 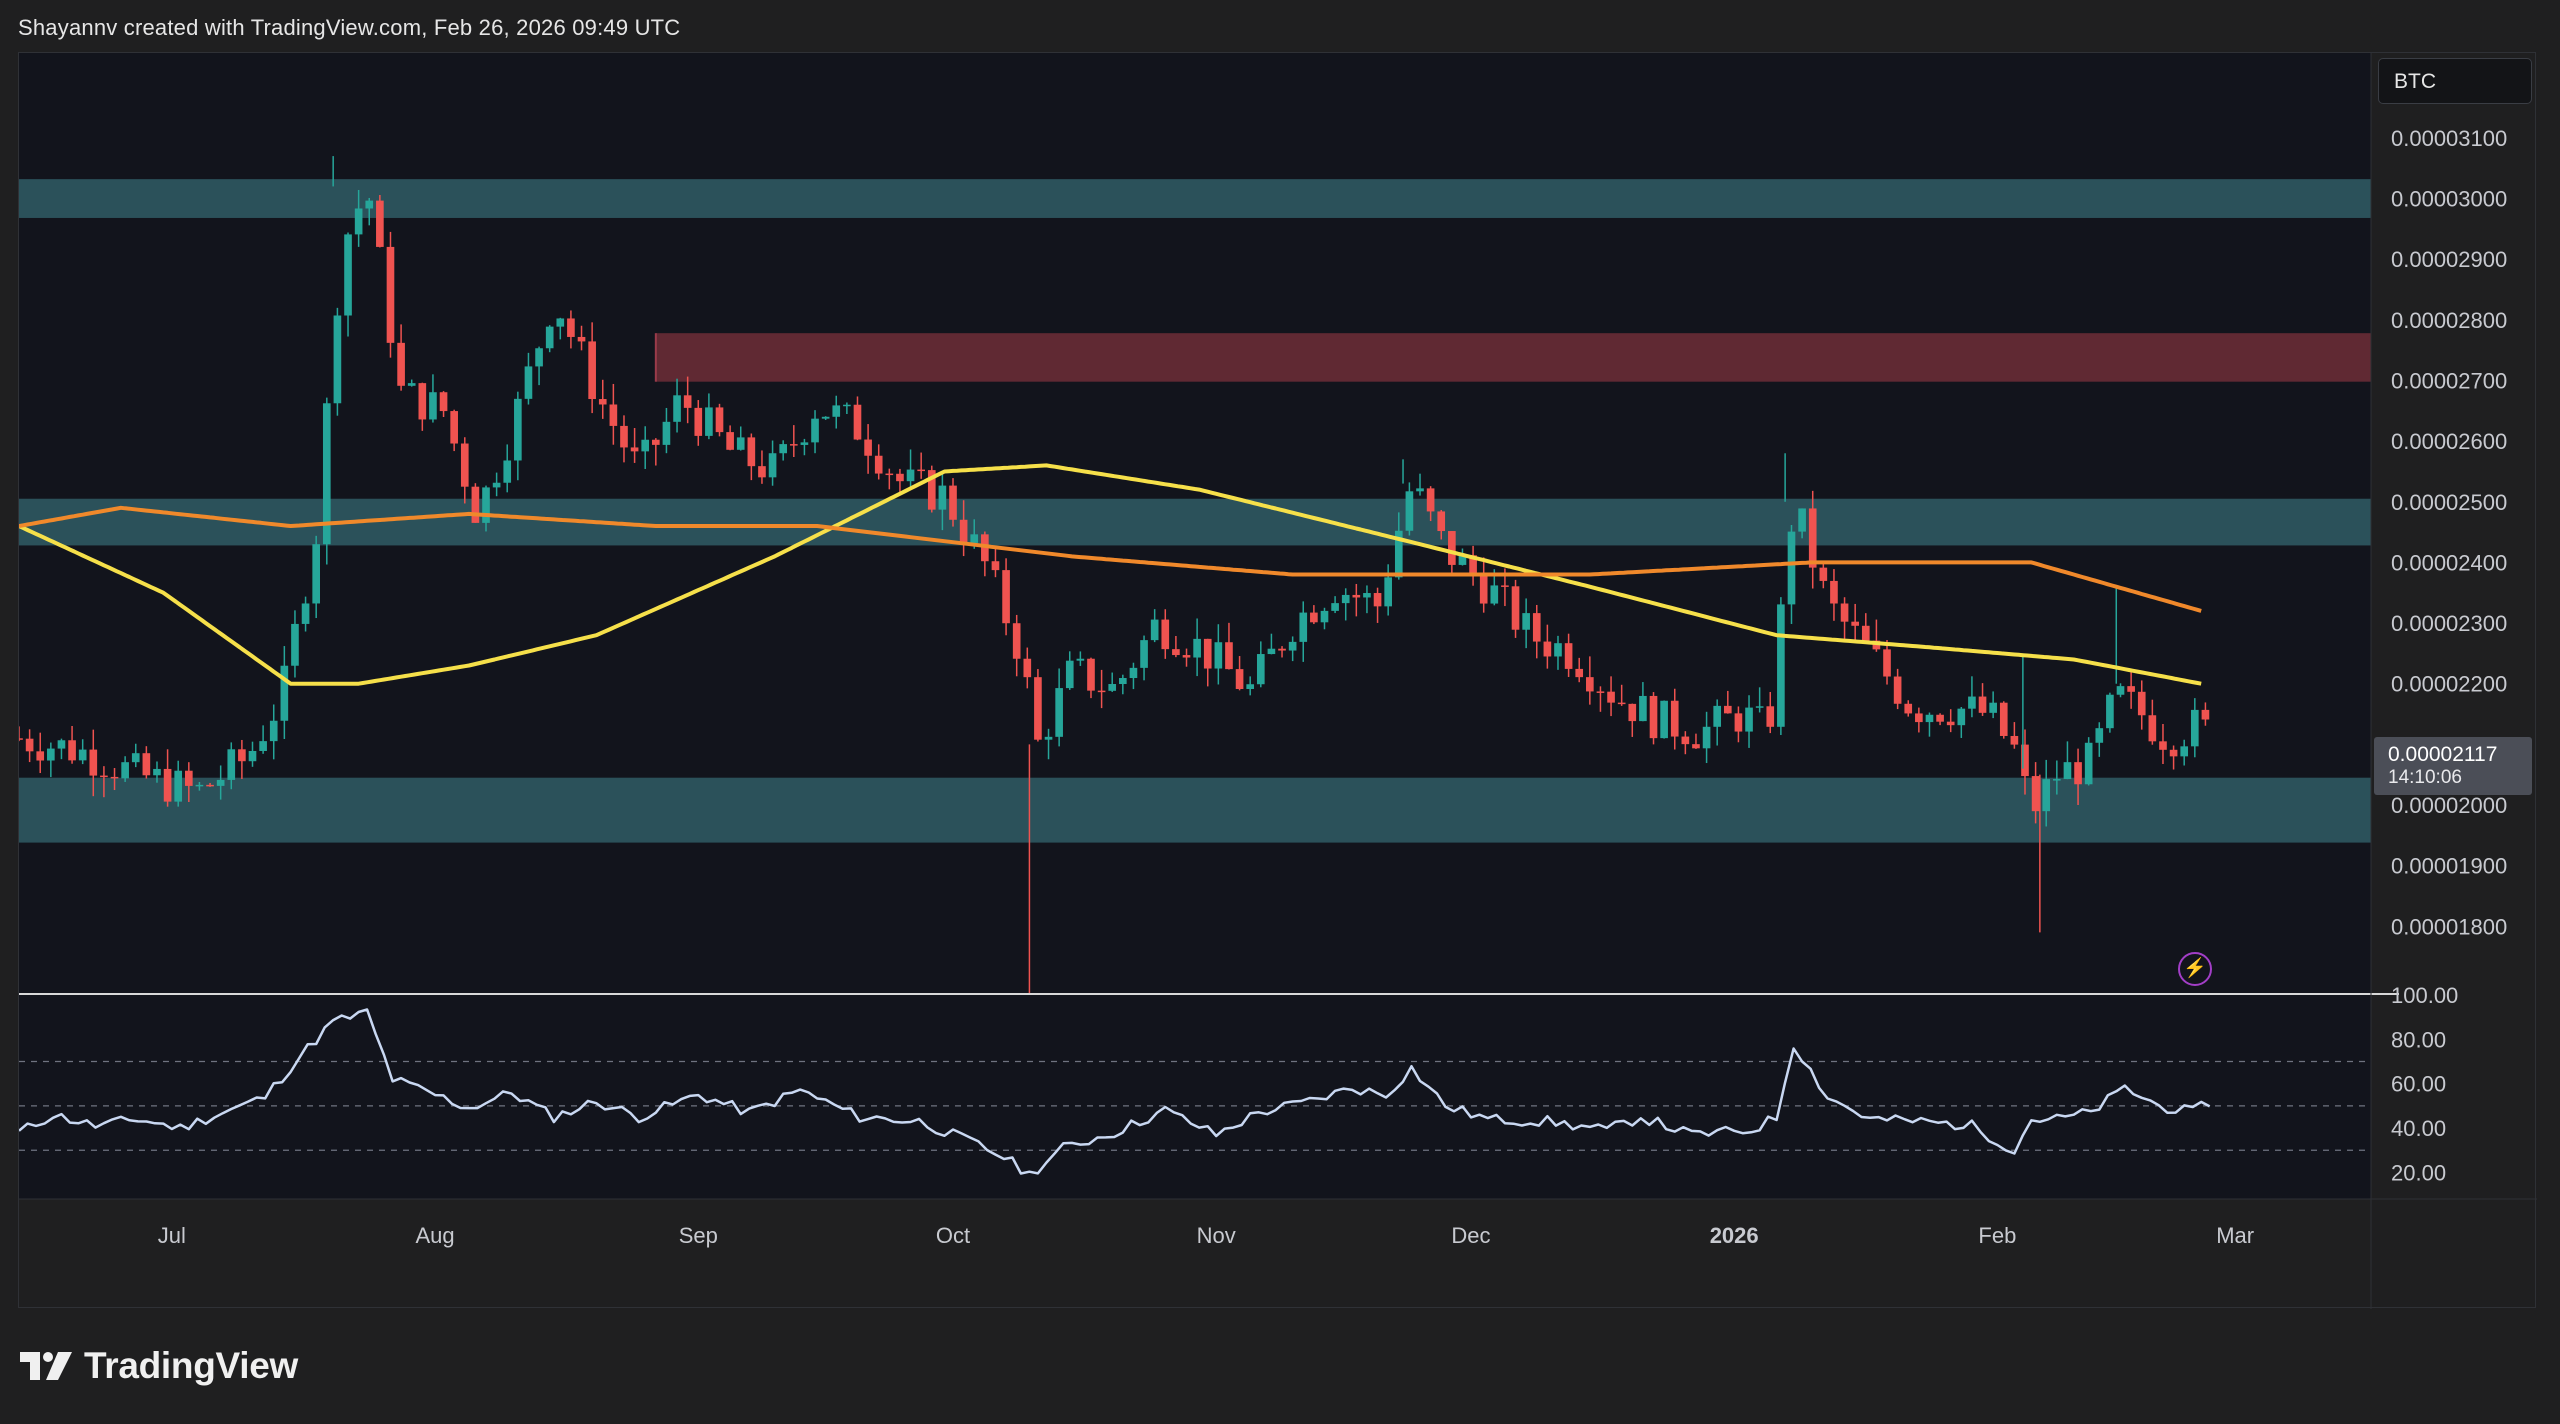 What do you see at coordinates (2455, 81) in the screenshot?
I see `symbol-badge: BTC` at bounding box center [2455, 81].